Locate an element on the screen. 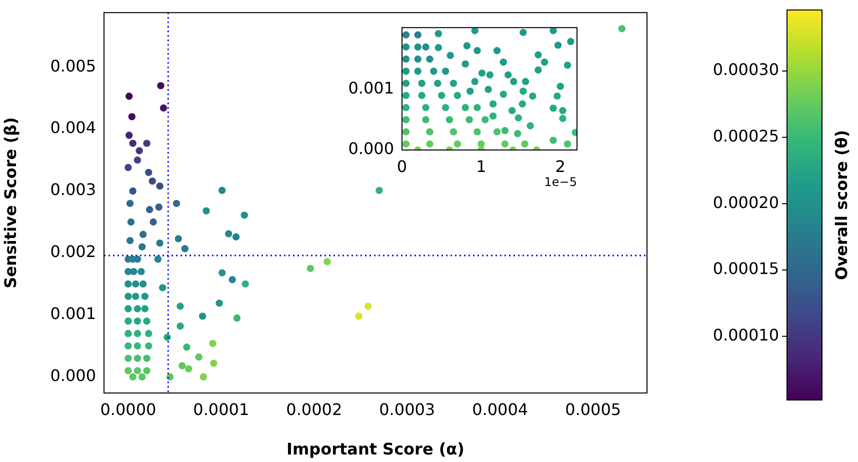 This screenshot has height=462, width=858. color-bar-label: 0.00020 is located at coordinates (745, 202).